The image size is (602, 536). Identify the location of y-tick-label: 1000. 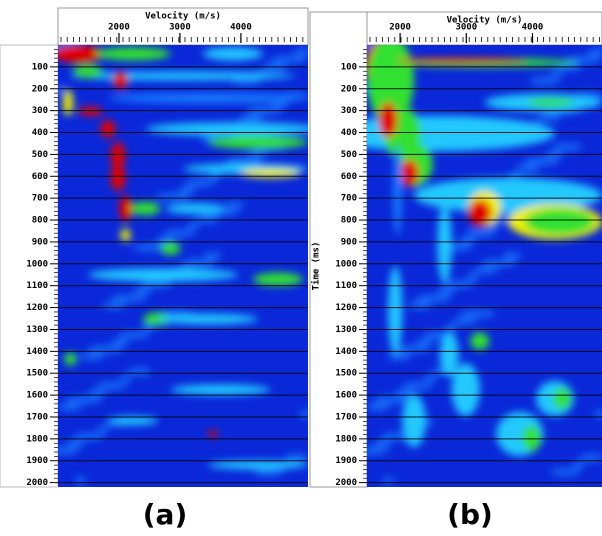
(37, 264).